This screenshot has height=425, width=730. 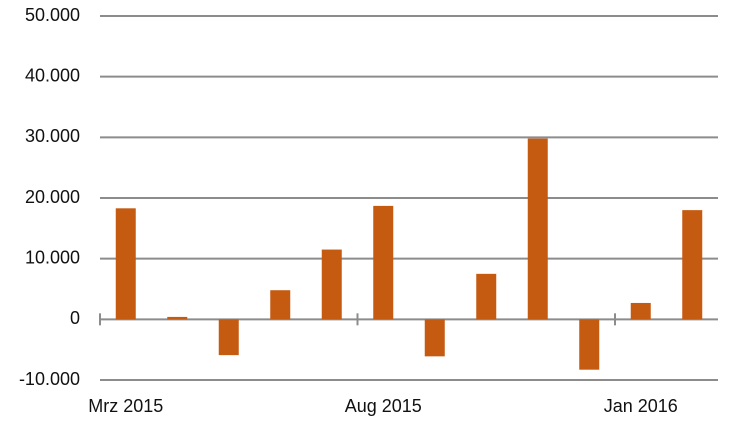 What do you see at coordinates (52, 136) in the screenshot?
I see `y-tick-label: 30.000` at bounding box center [52, 136].